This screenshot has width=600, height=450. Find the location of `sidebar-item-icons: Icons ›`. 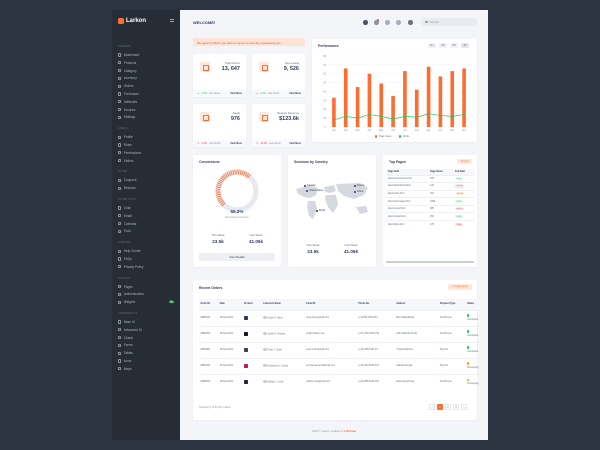

sidebar-item-icons: Icons › is located at coordinates (146, 361).